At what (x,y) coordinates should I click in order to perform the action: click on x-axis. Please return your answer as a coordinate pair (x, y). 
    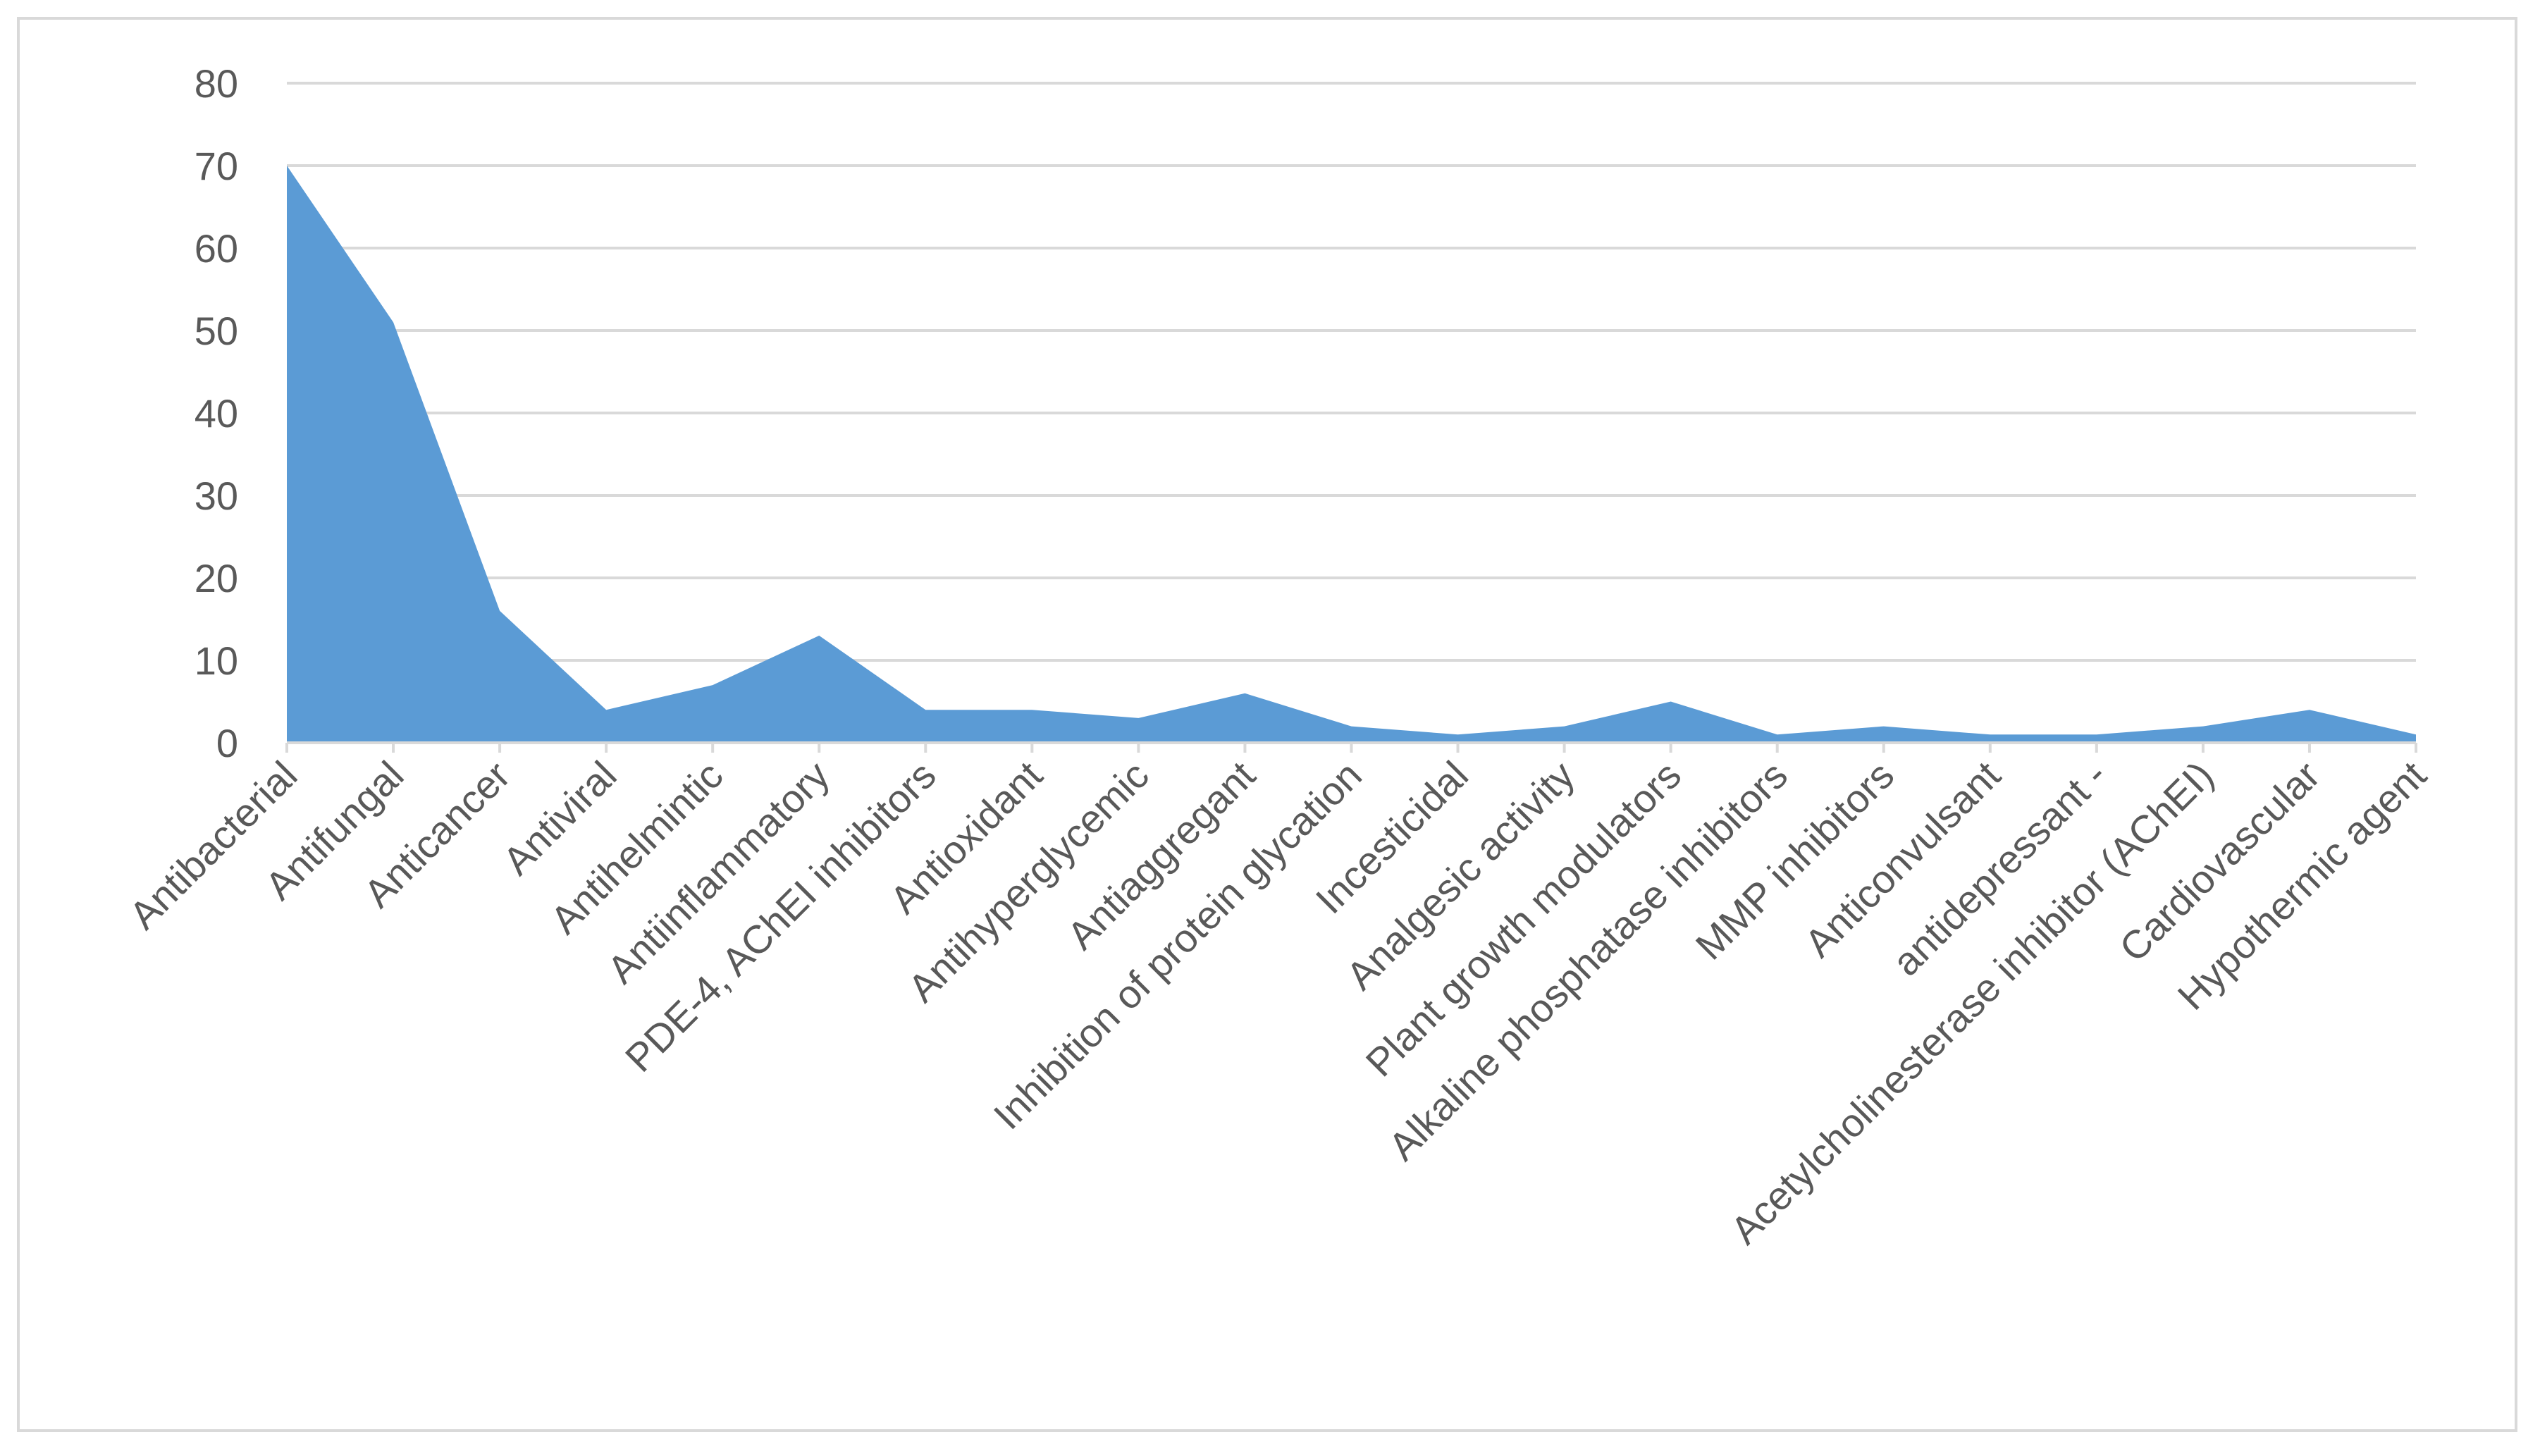
    Looking at the image, I should click on (1351, 747).